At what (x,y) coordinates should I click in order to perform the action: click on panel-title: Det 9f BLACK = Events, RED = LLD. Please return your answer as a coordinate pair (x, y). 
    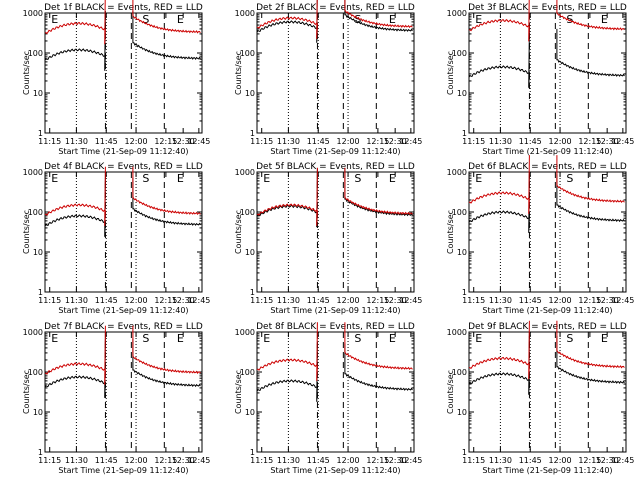
    Looking at the image, I should click on (547, 327).